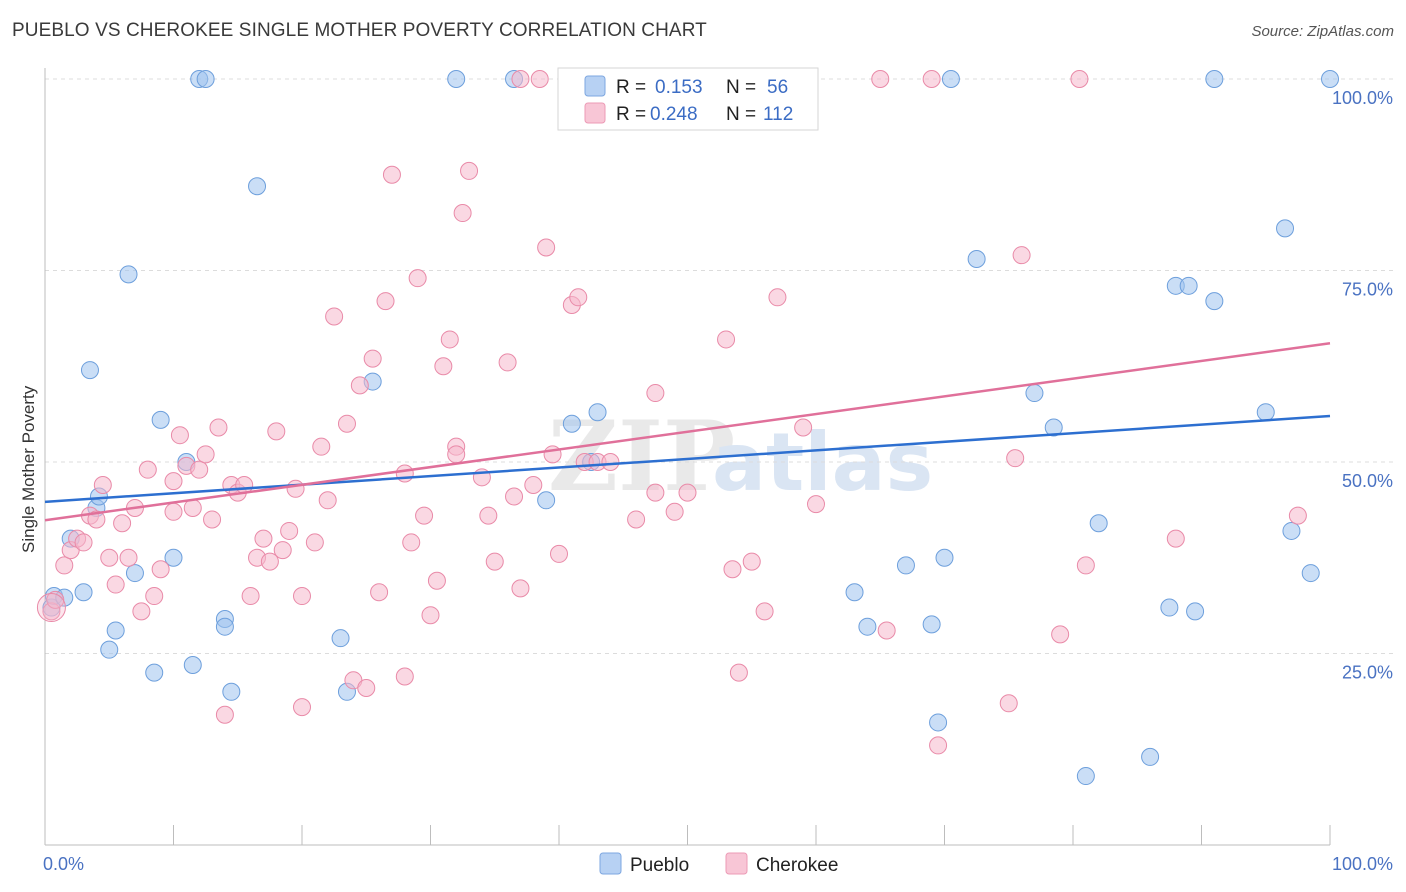 This screenshot has height=892, width=1406. What do you see at coordinates (610, 863) in the screenshot?
I see `series-legend-swatch-pueblo` at bounding box center [610, 863].